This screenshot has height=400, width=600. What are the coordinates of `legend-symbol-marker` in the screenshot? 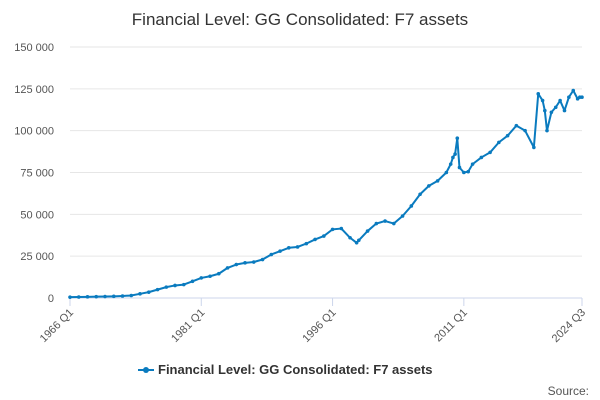 It's located at (146, 370).